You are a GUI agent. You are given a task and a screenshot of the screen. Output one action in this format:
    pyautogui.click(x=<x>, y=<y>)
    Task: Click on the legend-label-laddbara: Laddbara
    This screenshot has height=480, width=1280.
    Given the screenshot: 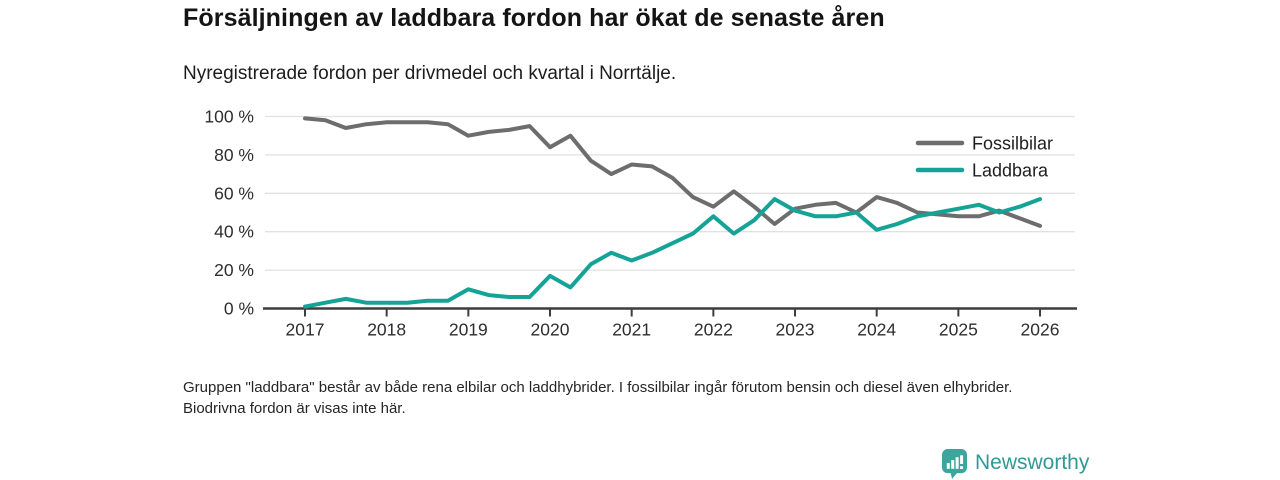 What is the action you would take?
    pyautogui.click(x=1010, y=171)
    